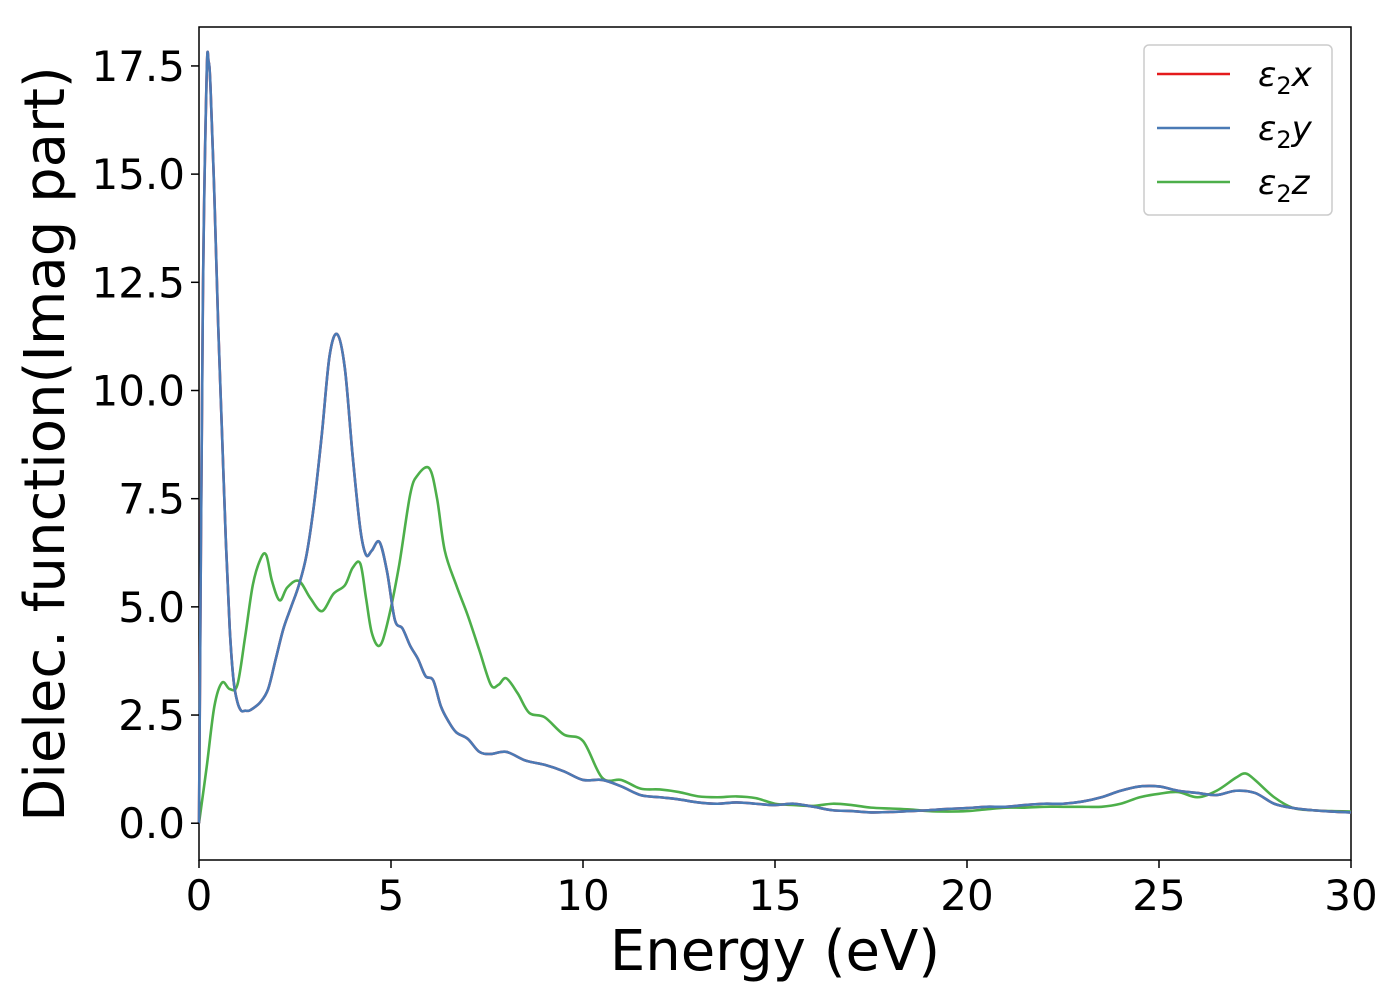 The height and width of the screenshot is (1005, 1400). Describe the element at coordinates (145, 445) in the screenshot. I see `y-axis-ticks: 0.0 2.5 5.0 7.5 10.0 12.5 15.0 17.5` at that location.